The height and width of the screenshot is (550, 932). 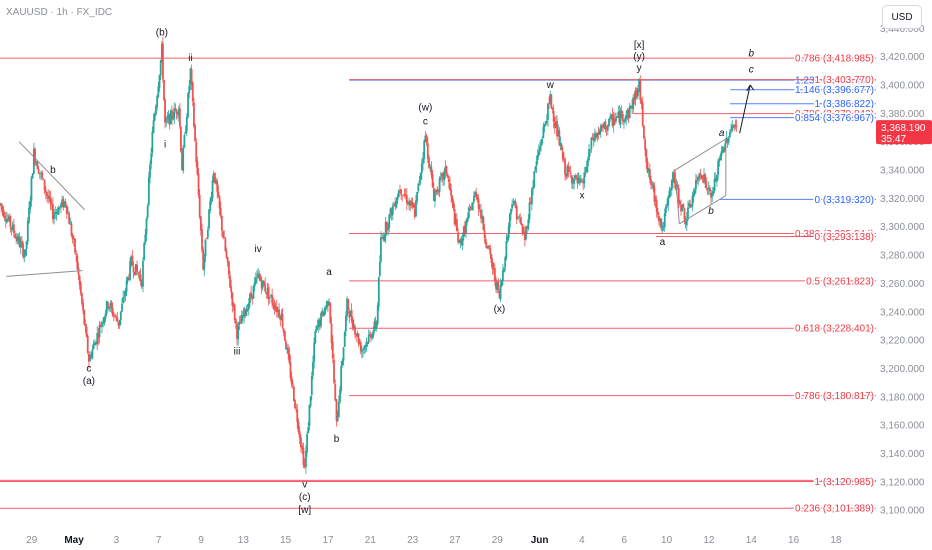 What do you see at coordinates (581, 195) in the screenshot?
I see `wave-label: x` at bounding box center [581, 195].